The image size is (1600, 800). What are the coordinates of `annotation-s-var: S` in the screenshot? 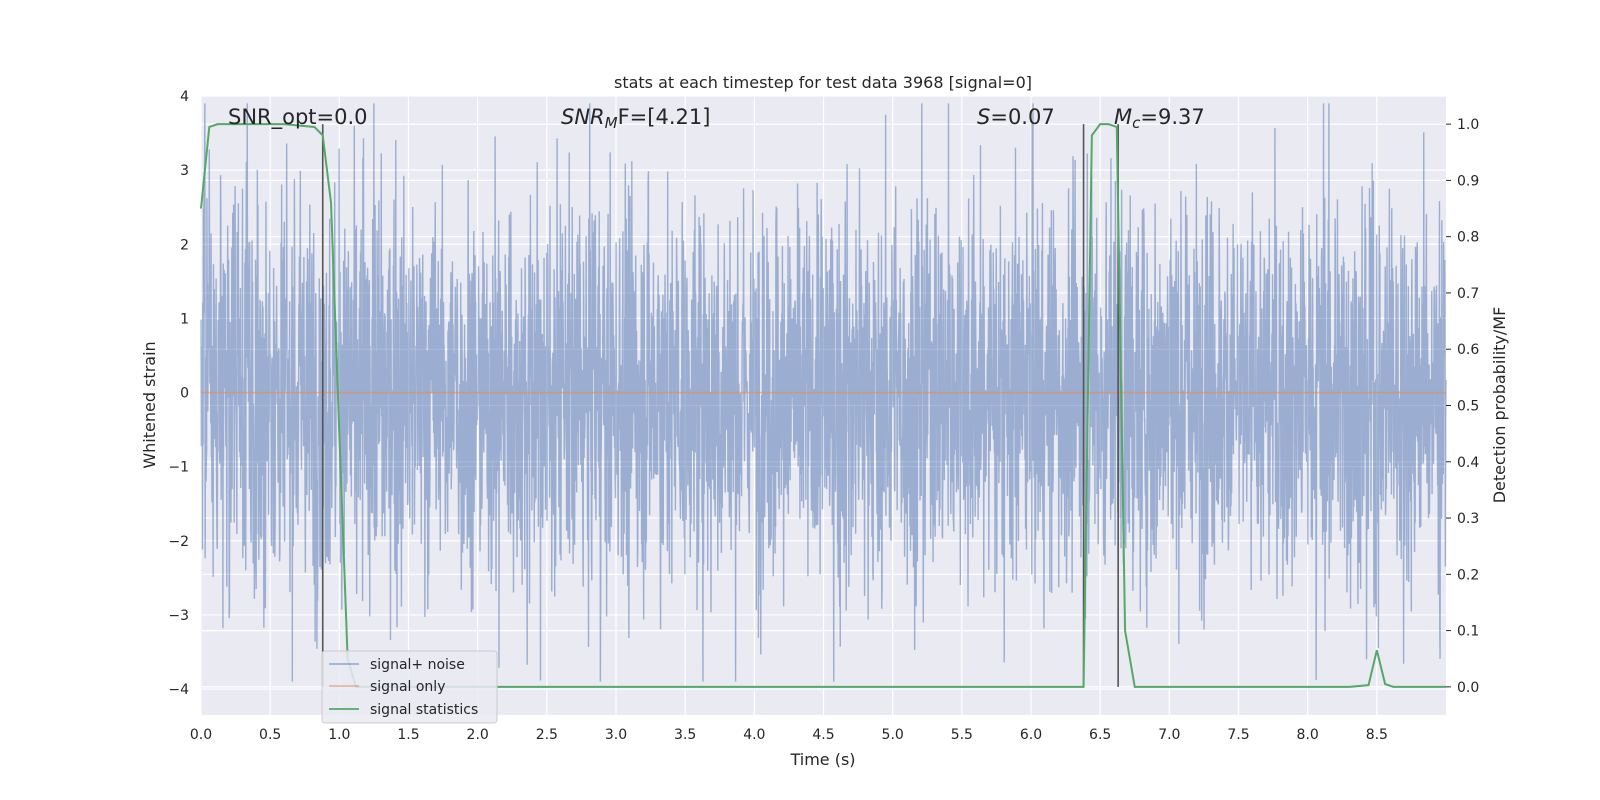 It's located at (983, 117).